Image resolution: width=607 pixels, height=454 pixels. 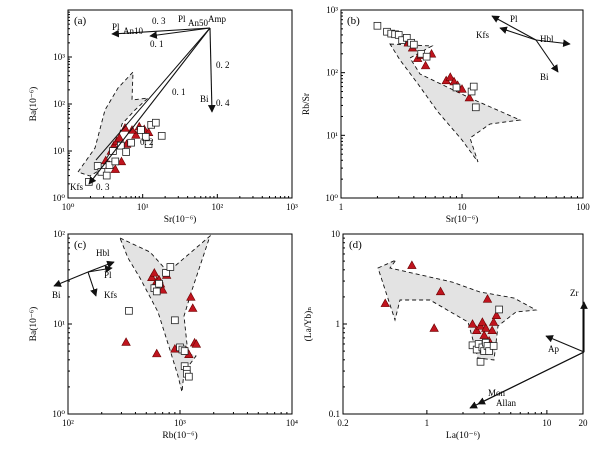 I want to click on x-axis-label: La(10⁻⁶), so click(x=463, y=435).